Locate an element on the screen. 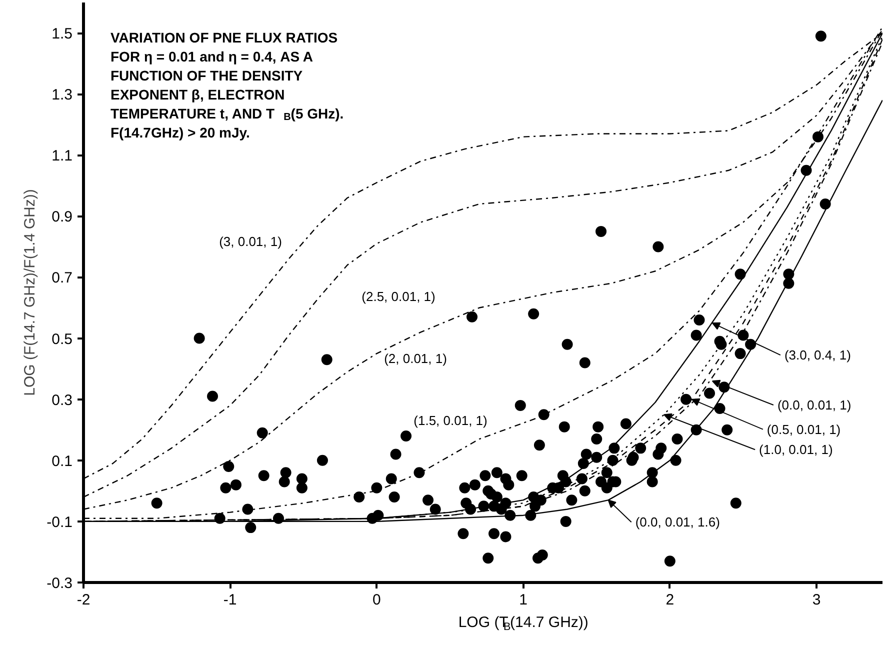  annotation: (1.5, 0.01, 1) is located at coordinates (451, 420).